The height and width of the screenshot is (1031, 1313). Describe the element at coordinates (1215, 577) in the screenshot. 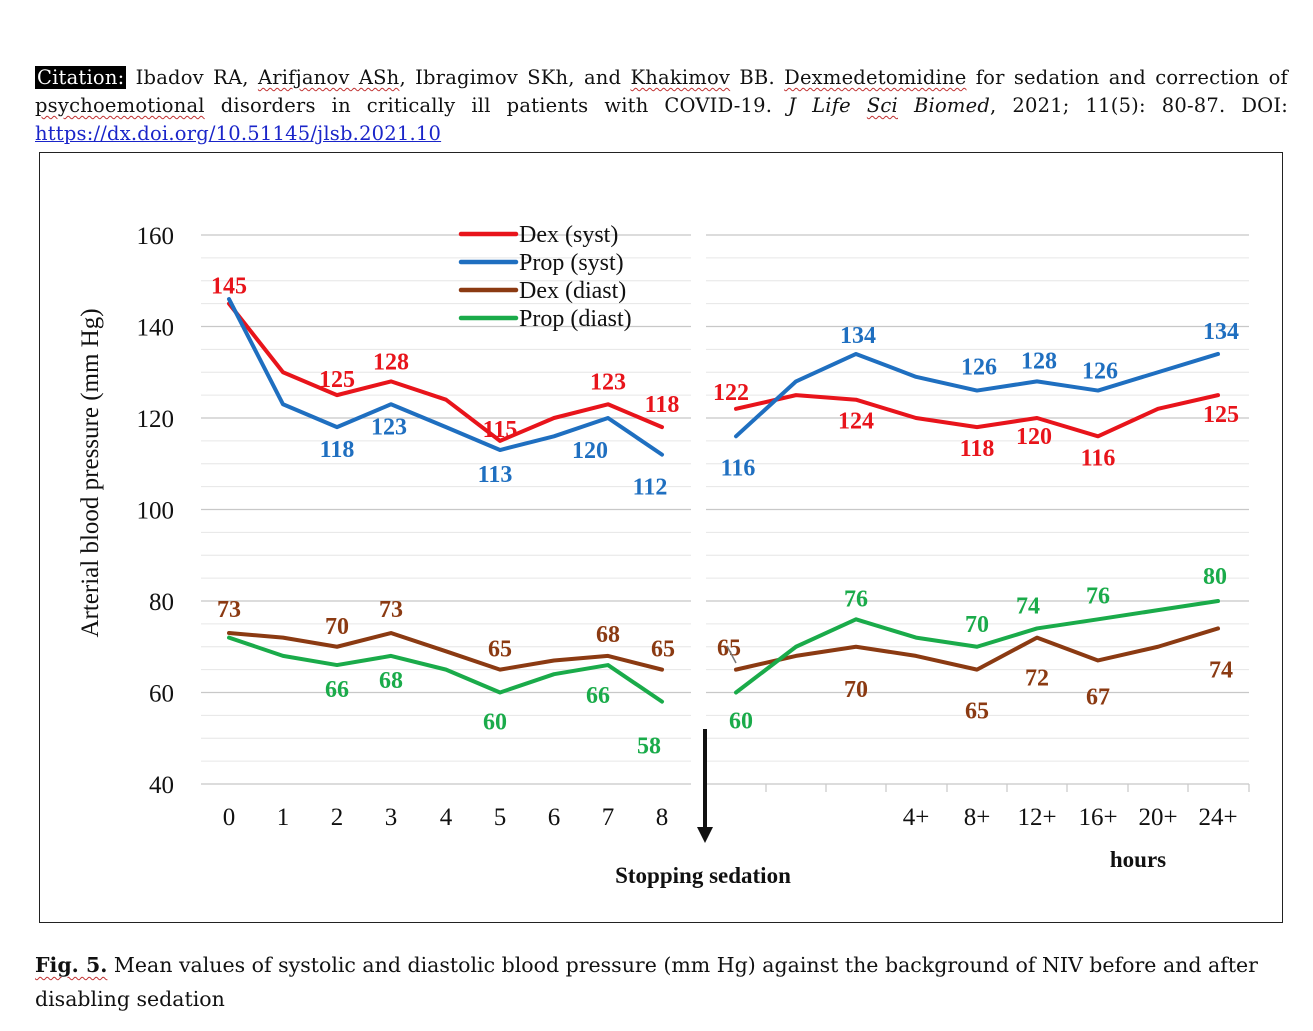

I see `data-label: 80` at that location.